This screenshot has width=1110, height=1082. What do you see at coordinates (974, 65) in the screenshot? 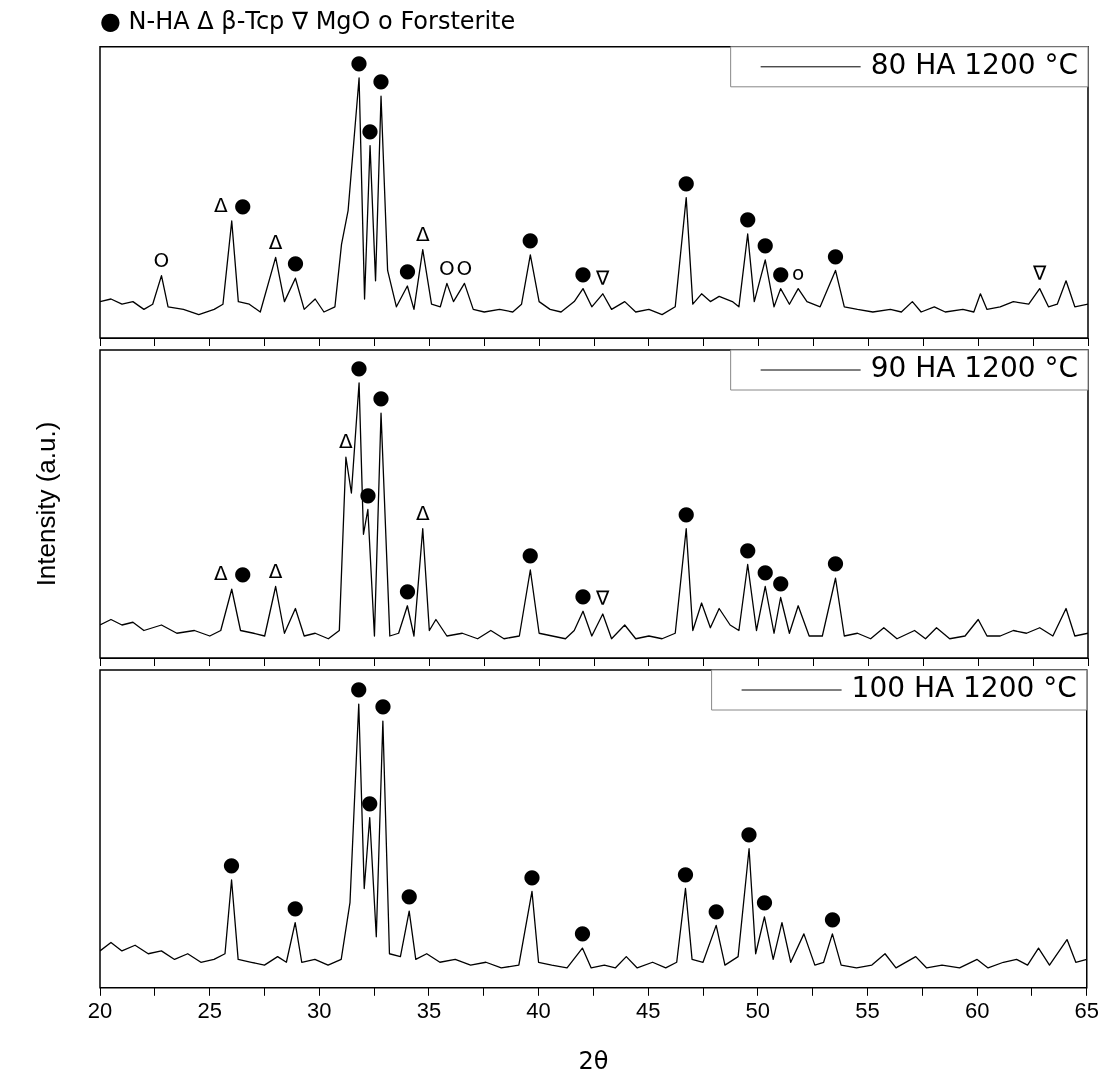
I see `legend-label: 80 HA 1200 °C` at bounding box center [974, 65].